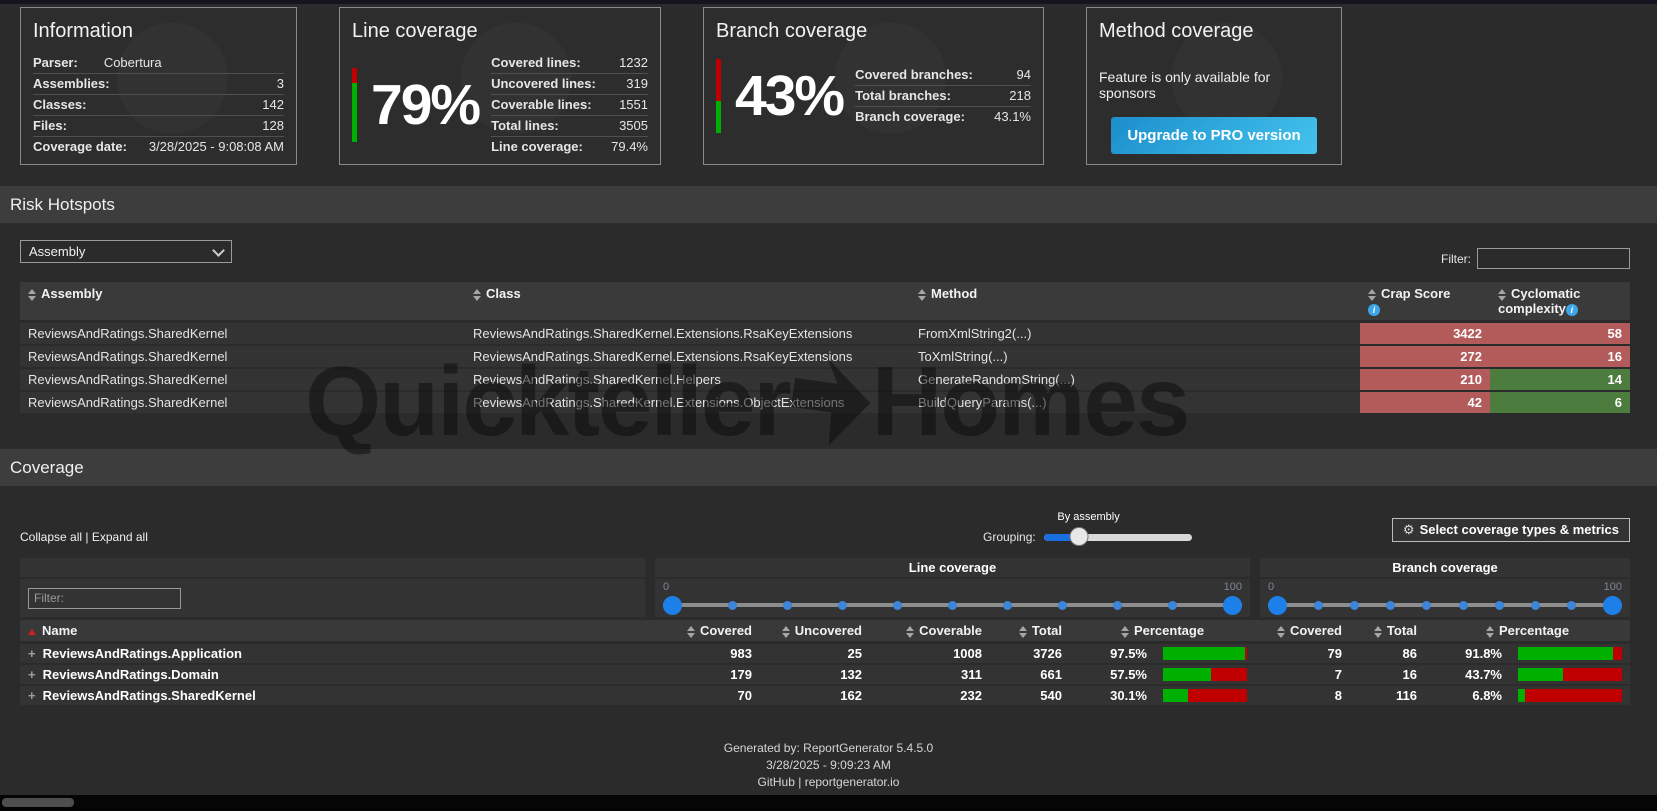  I want to click on risk-col-class: Class, so click(687, 302).